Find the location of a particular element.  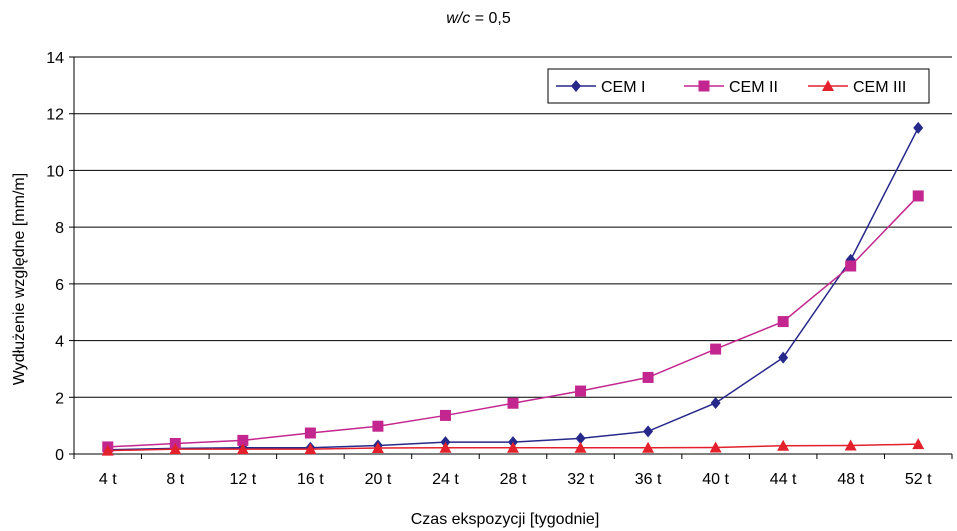

y-axis-label: Wydłużenie względne [mm/m] is located at coordinates (19, 279).